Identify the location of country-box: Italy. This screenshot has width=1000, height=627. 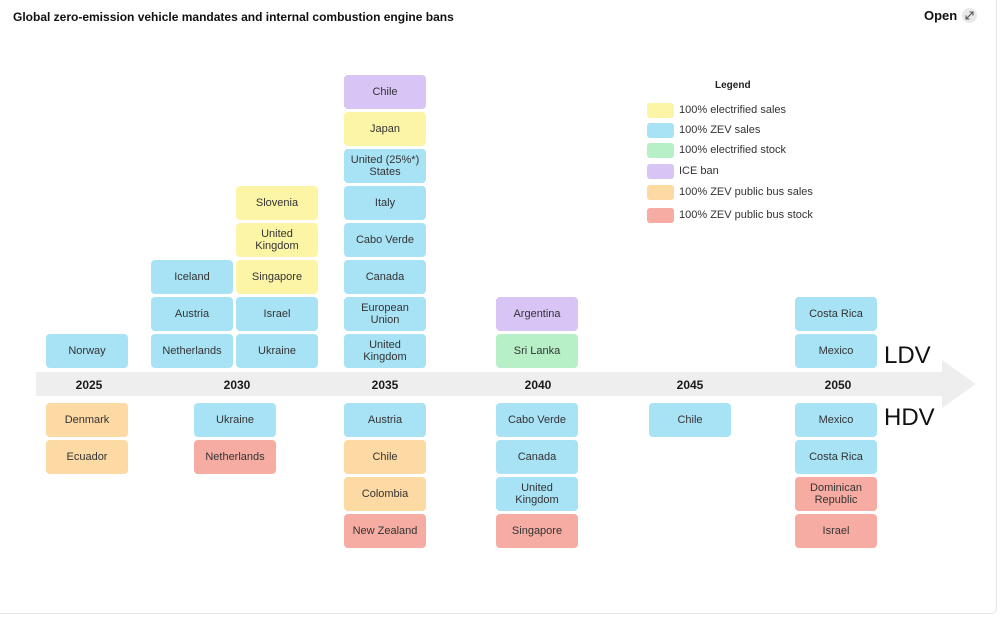
(385, 203).